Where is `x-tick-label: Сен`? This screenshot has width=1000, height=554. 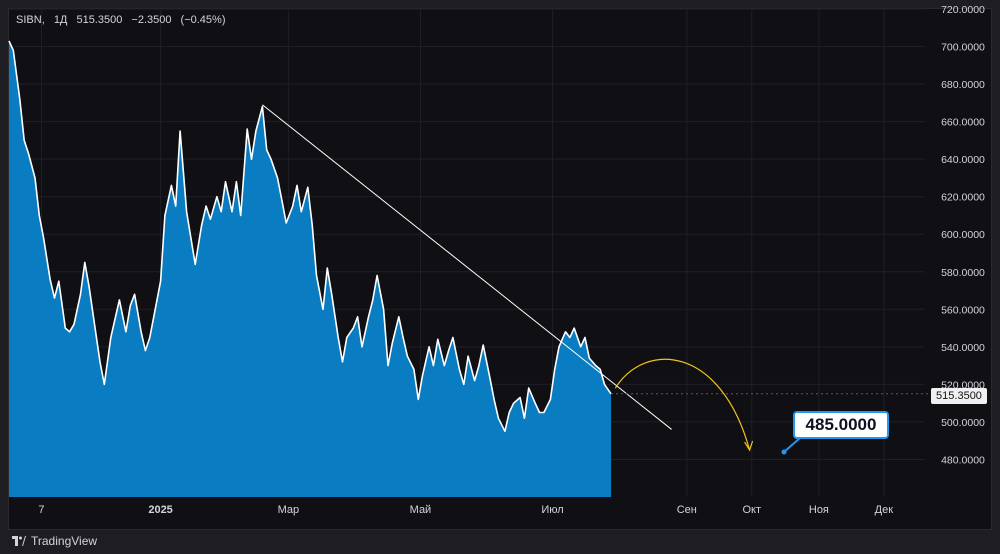
x-tick-label: Сен is located at coordinates (687, 510).